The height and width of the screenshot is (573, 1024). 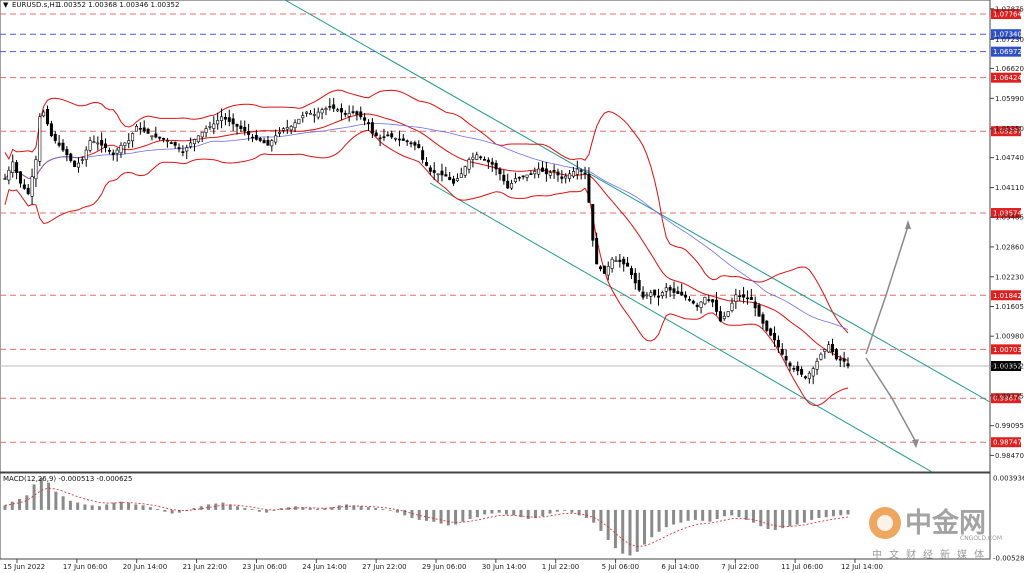 I want to click on y-tick-label: 1.07875, so click(x=1009, y=9).